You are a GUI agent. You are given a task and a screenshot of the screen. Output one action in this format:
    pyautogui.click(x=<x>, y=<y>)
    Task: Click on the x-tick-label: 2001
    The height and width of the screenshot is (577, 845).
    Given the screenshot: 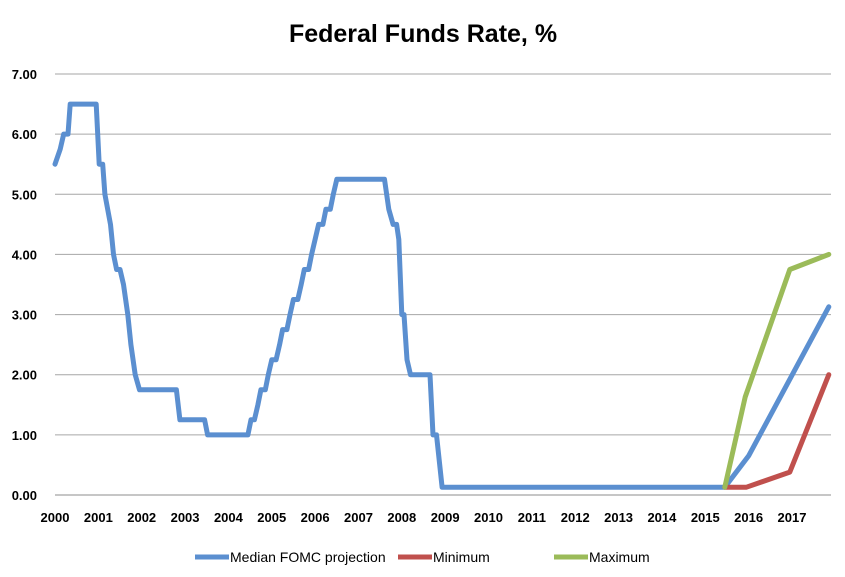 What is the action you would take?
    pyautogui.click(x=98, y=517)
    